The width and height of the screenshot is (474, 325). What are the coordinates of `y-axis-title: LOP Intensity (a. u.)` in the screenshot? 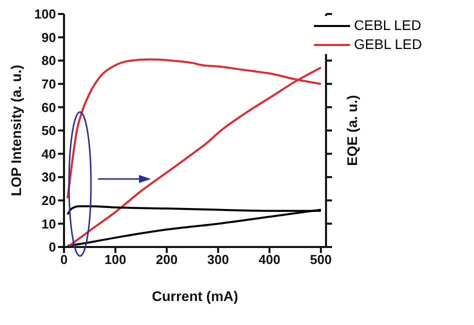 It's located at (16, 130).